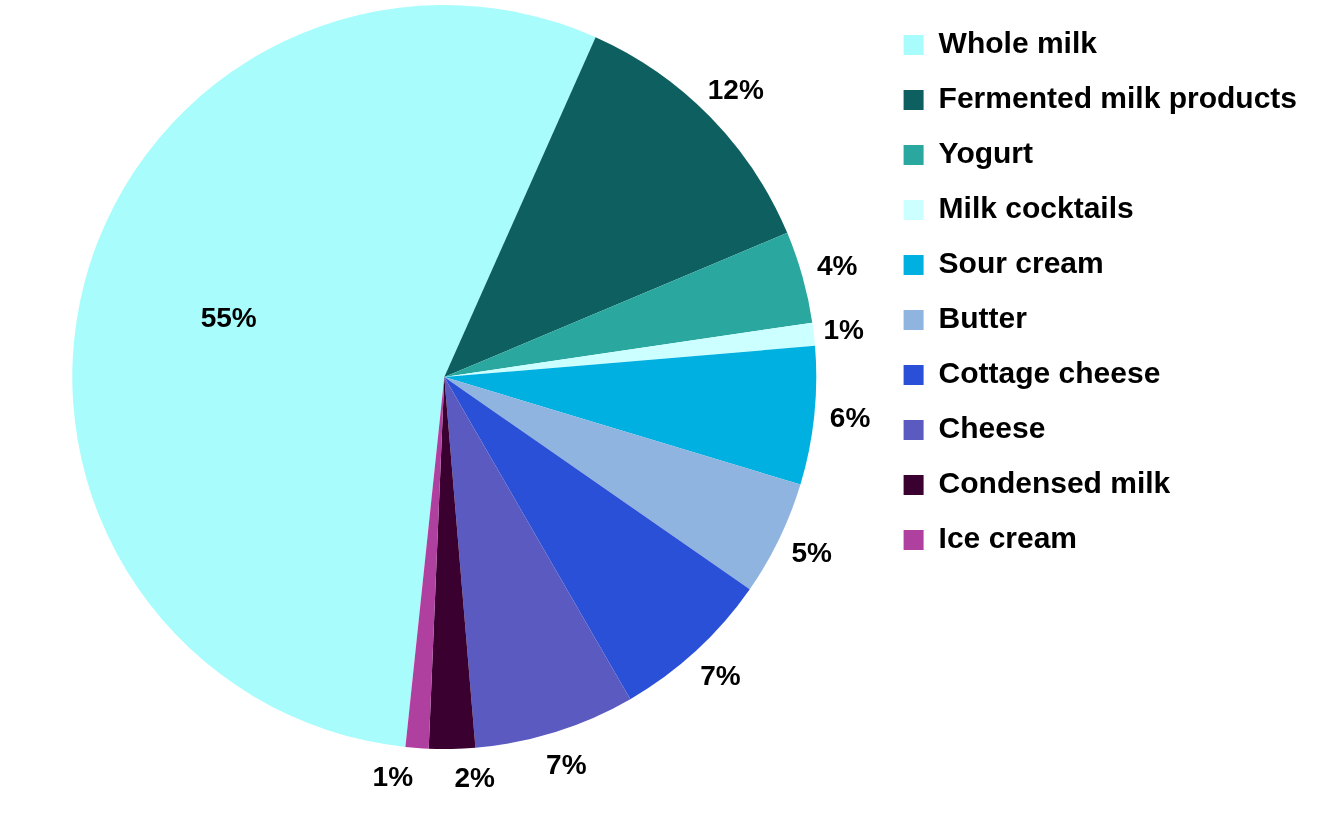 The height and width of the screenshot is (819, 1327). What do you see at coordinates (837, 265) in the screenshot?
I see `data-label: 4%` at bounding box center [837, 265].